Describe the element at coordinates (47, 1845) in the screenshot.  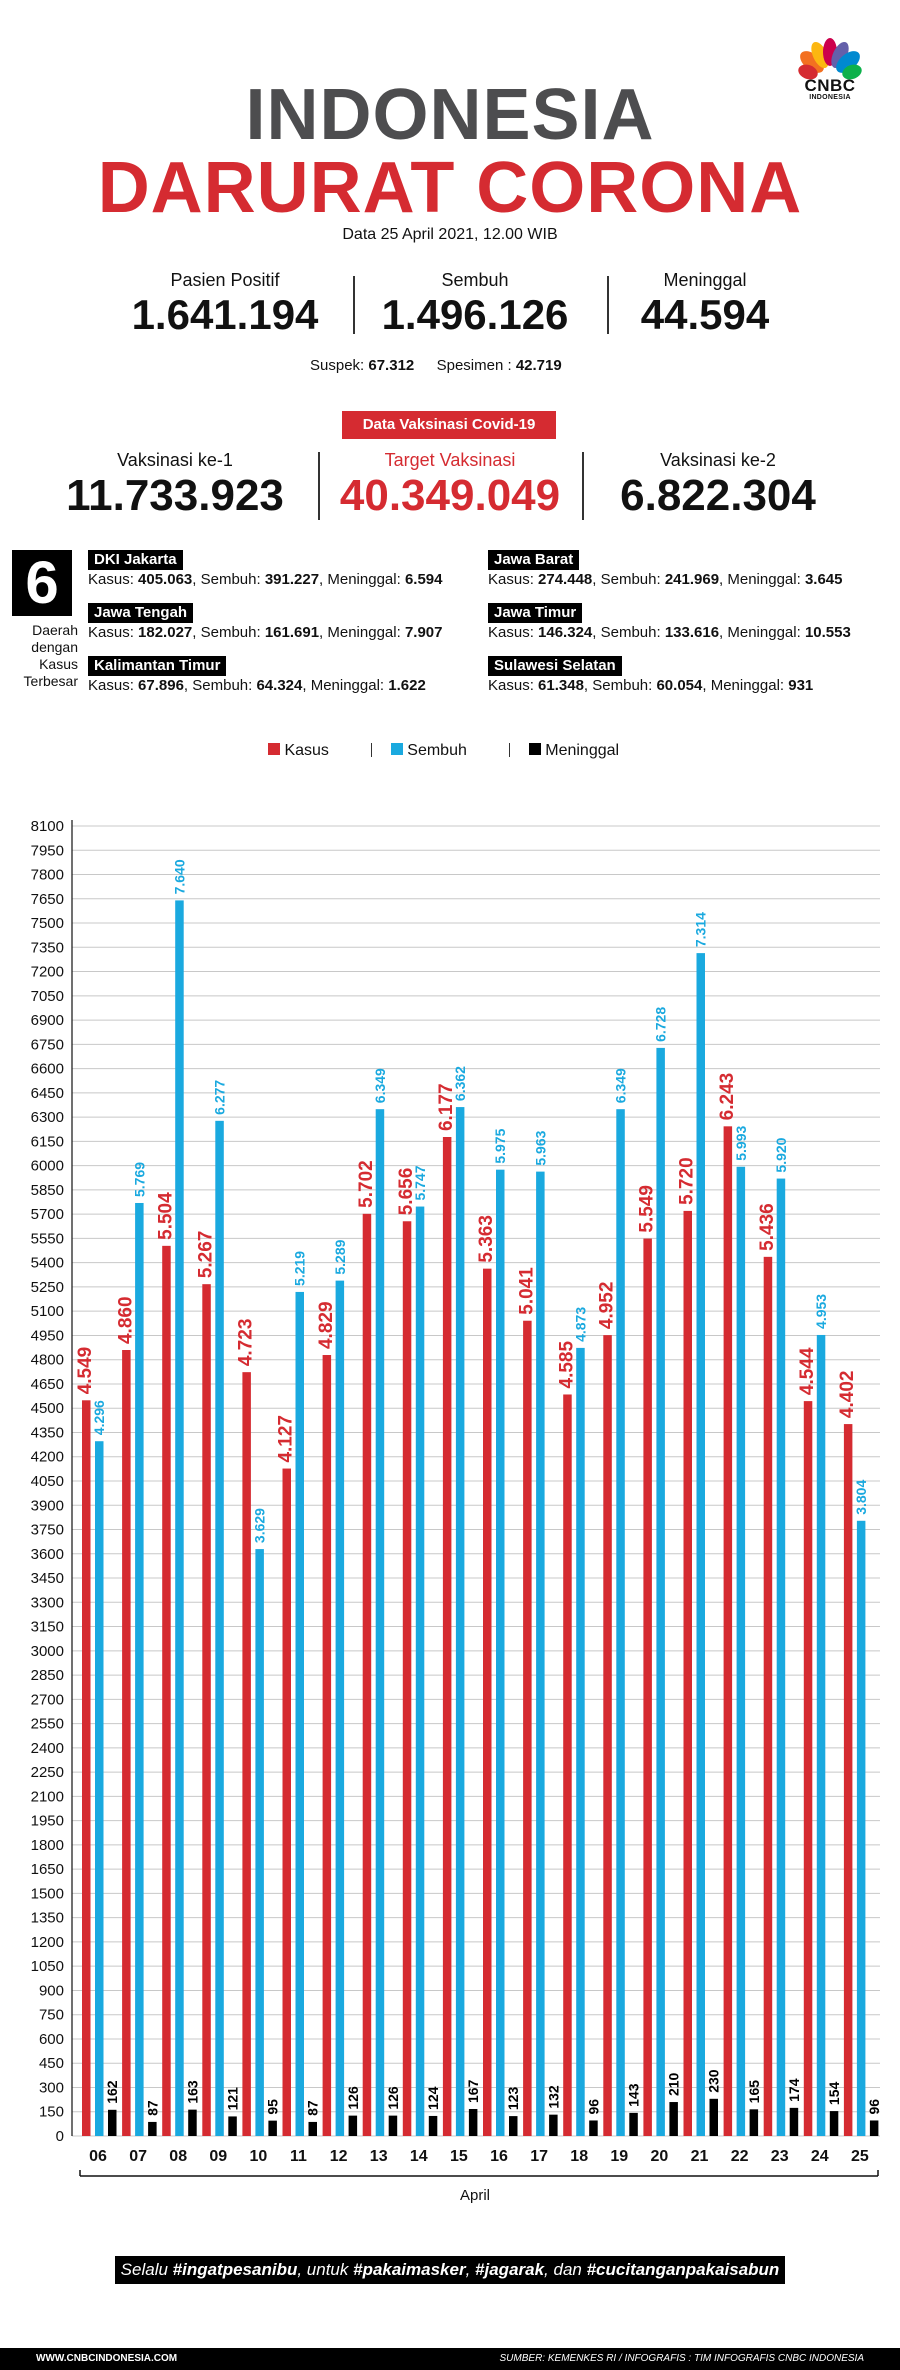
I see `y-tick-label: 1800` at that location.